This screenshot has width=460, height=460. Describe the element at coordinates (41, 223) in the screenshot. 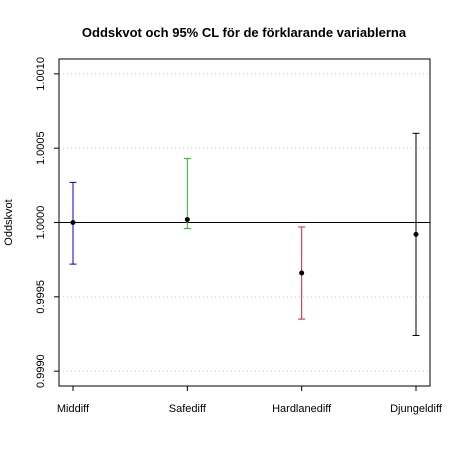

I see `y-tick-label: 1.0000` at that location.